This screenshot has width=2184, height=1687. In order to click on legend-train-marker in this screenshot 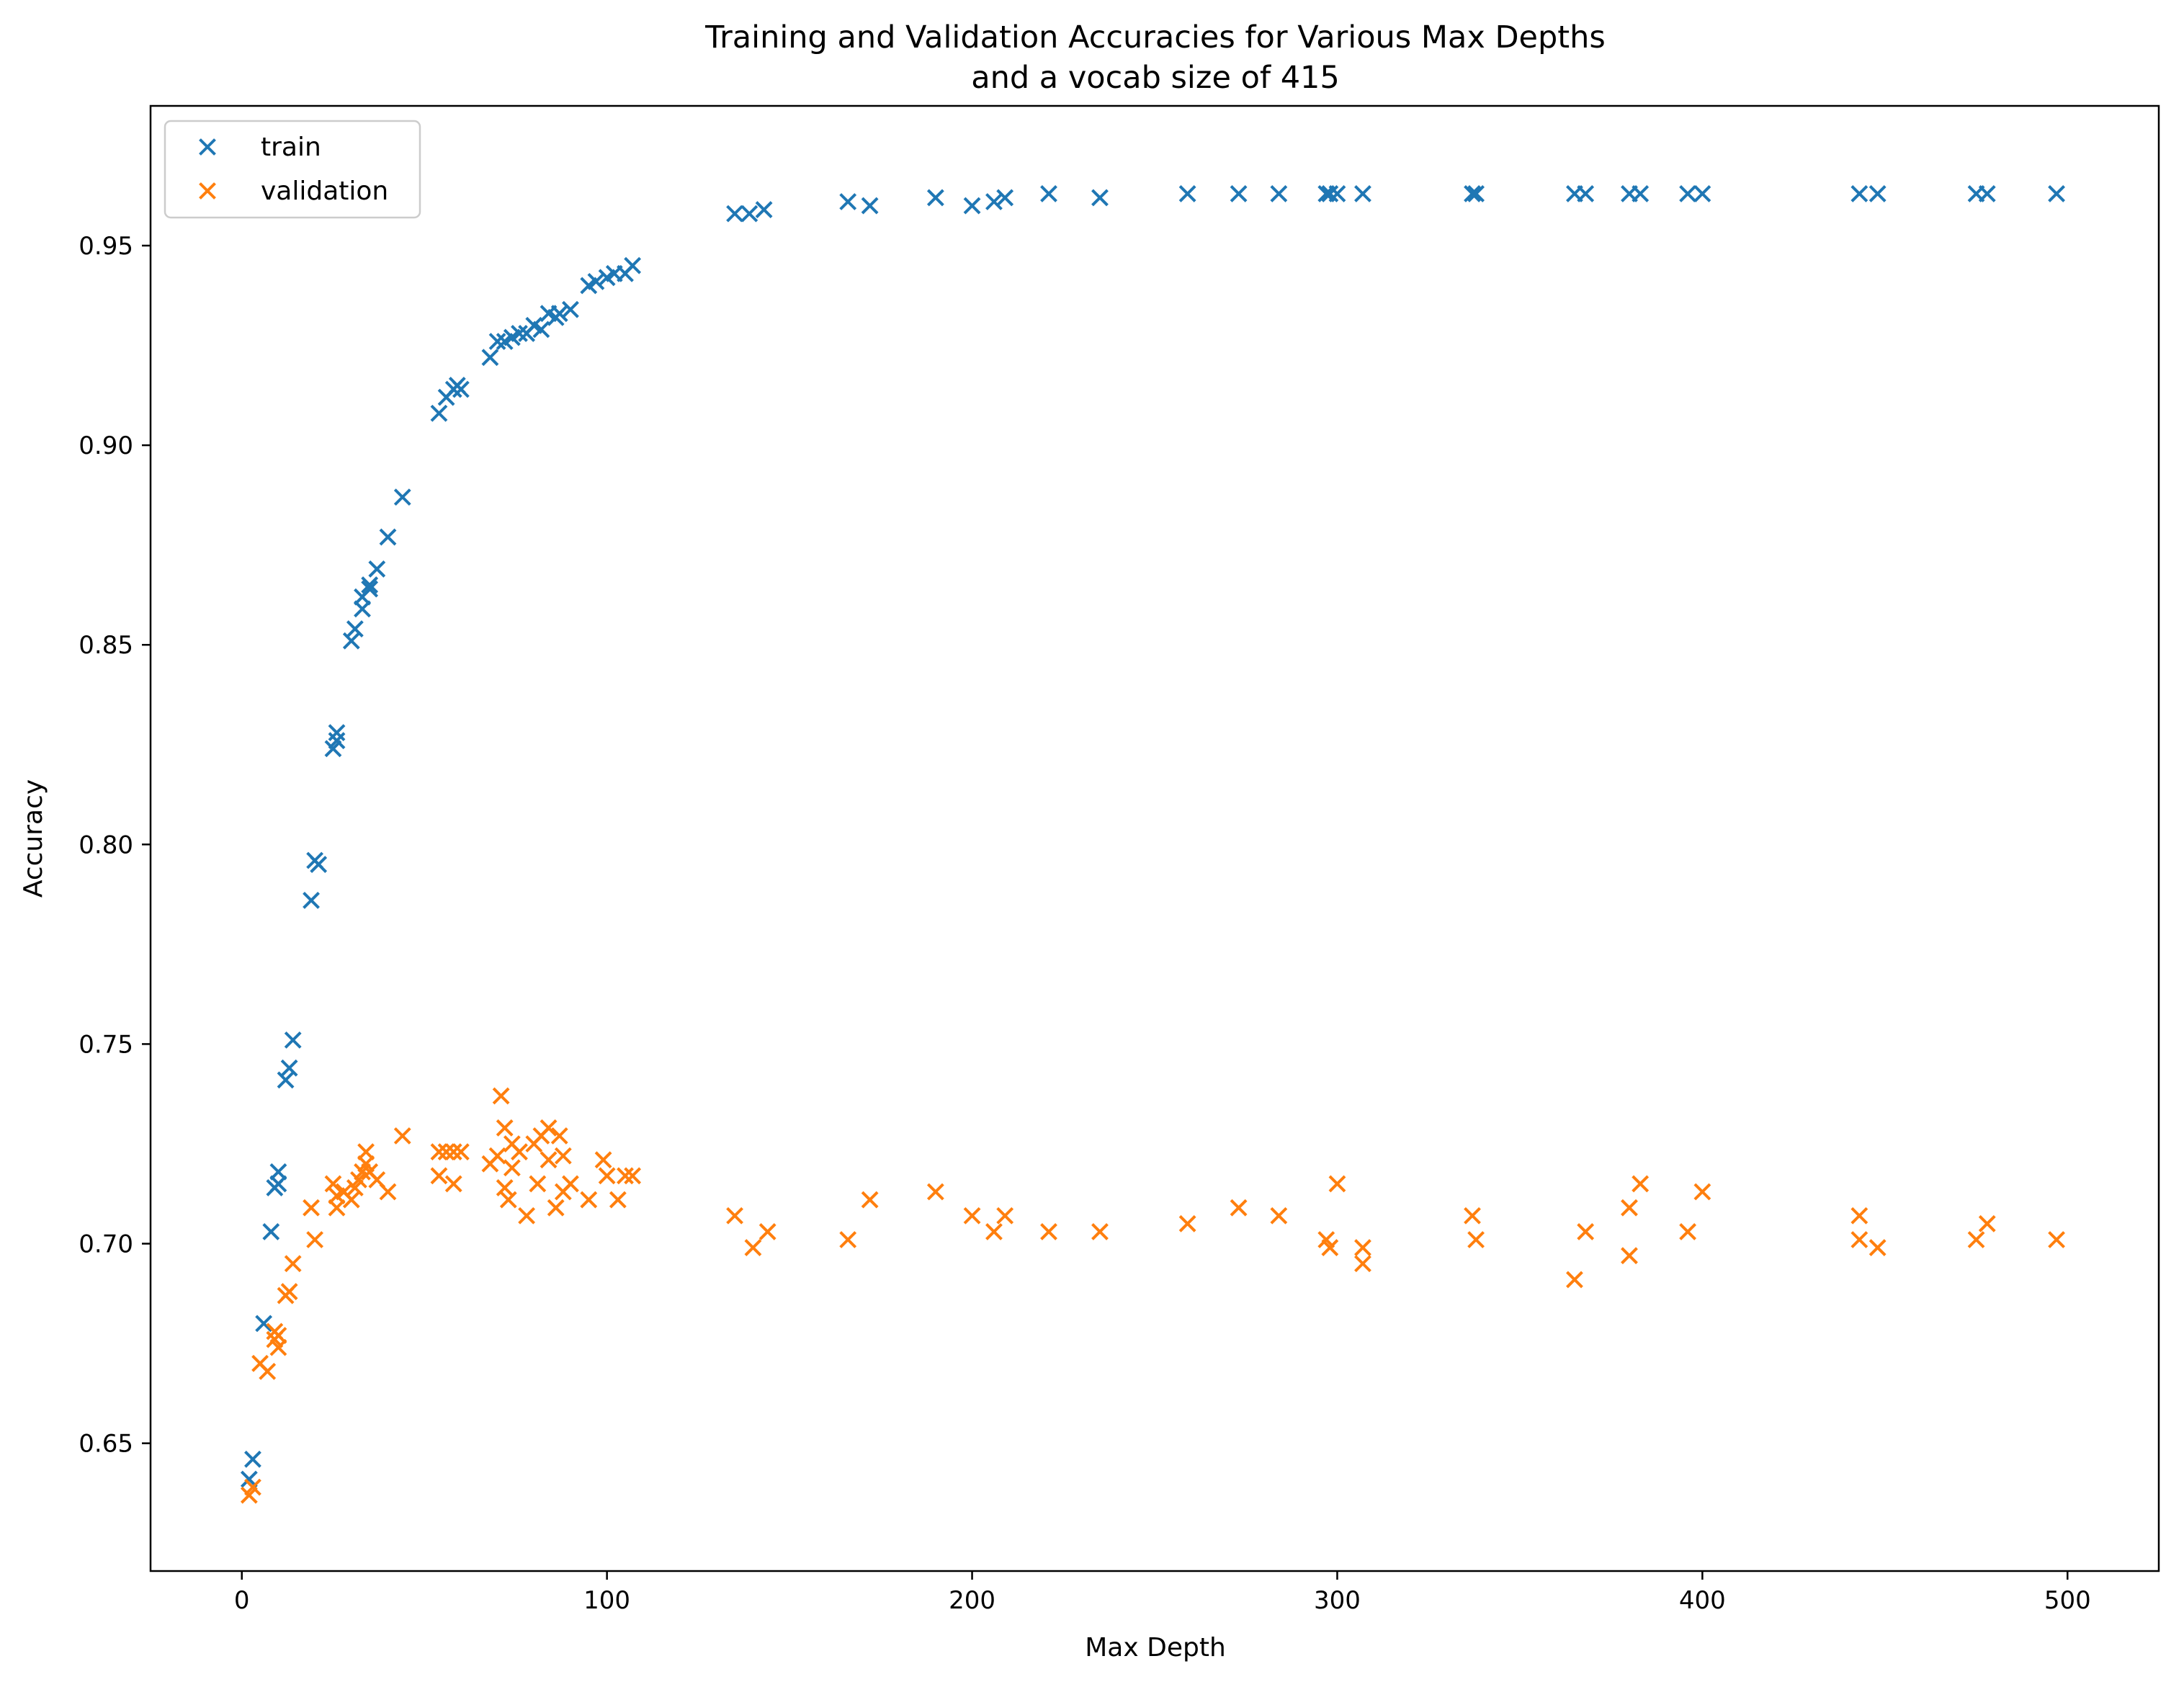, I will do `click(207, 147)`.